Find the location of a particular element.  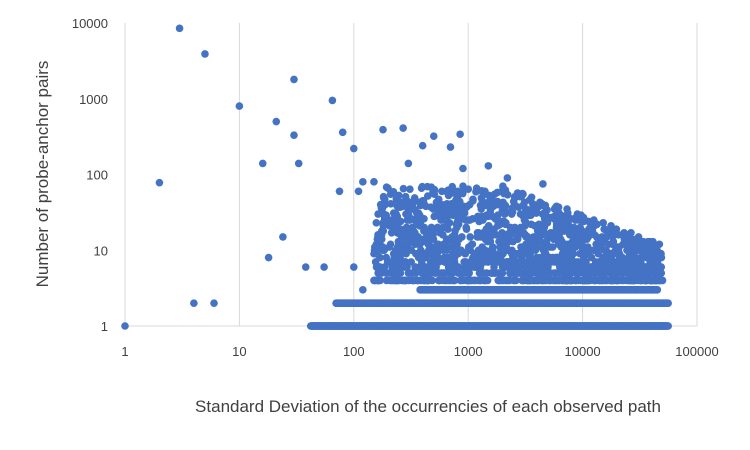

y-tick-label-2: 100 is located at coordinates (97, 175).